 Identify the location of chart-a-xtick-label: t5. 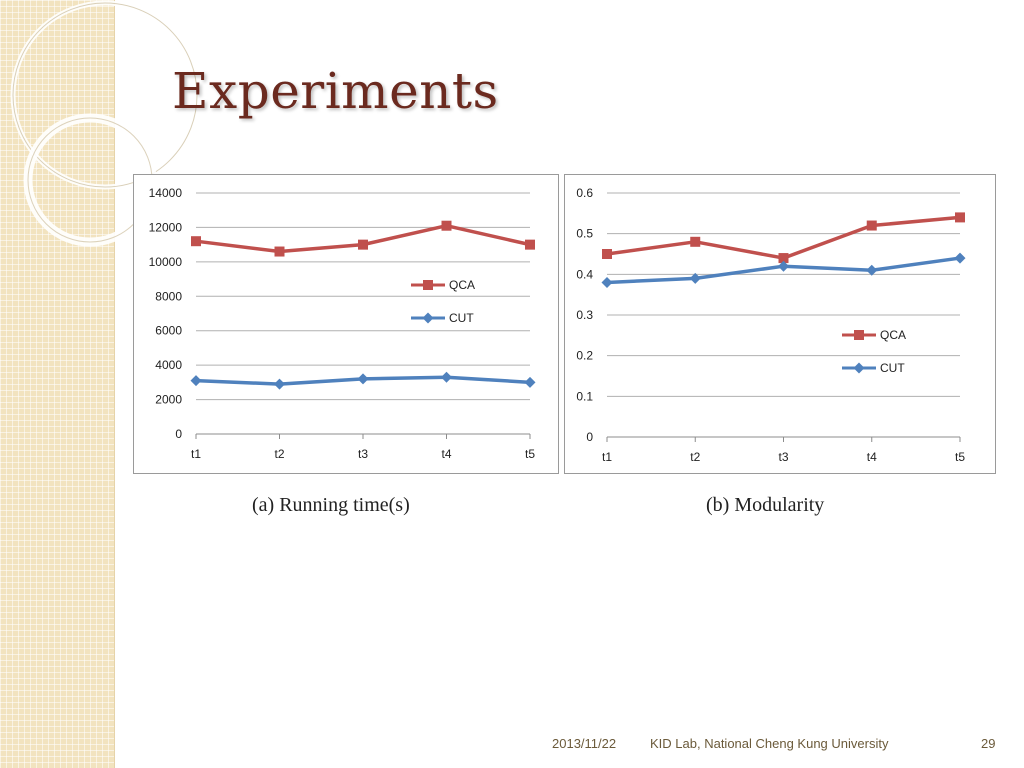
(530, 454).